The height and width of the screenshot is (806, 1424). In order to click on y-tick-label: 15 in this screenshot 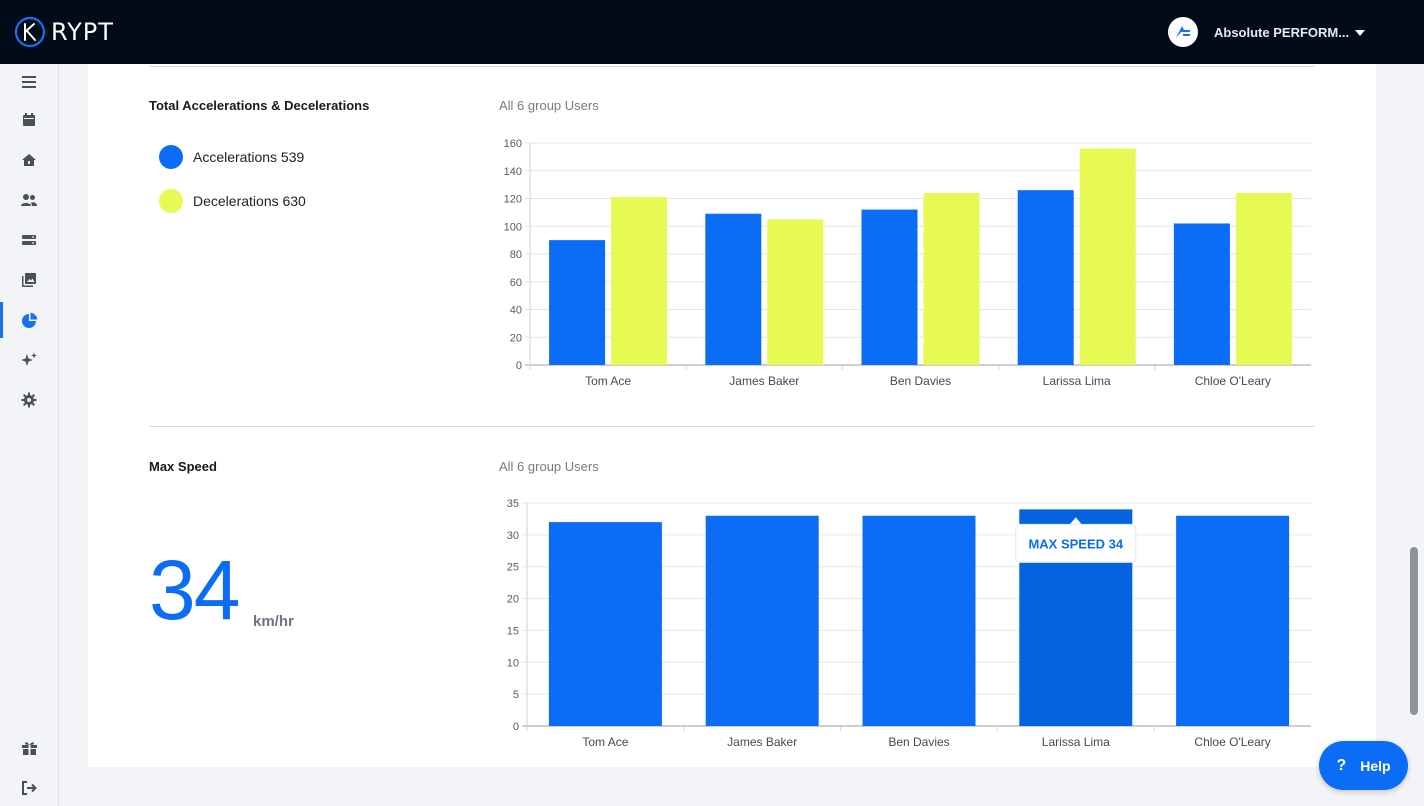, I will do `click(513, 631)`.